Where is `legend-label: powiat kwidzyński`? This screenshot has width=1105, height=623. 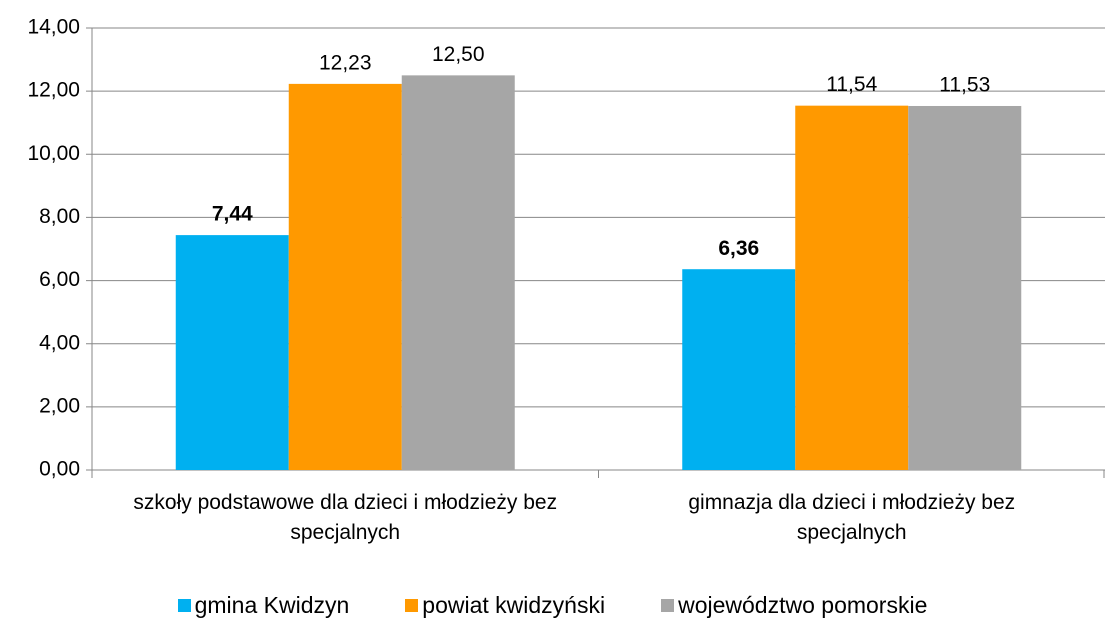
legend-label: powiat kwidzyński is located at coordinates (514, 605).